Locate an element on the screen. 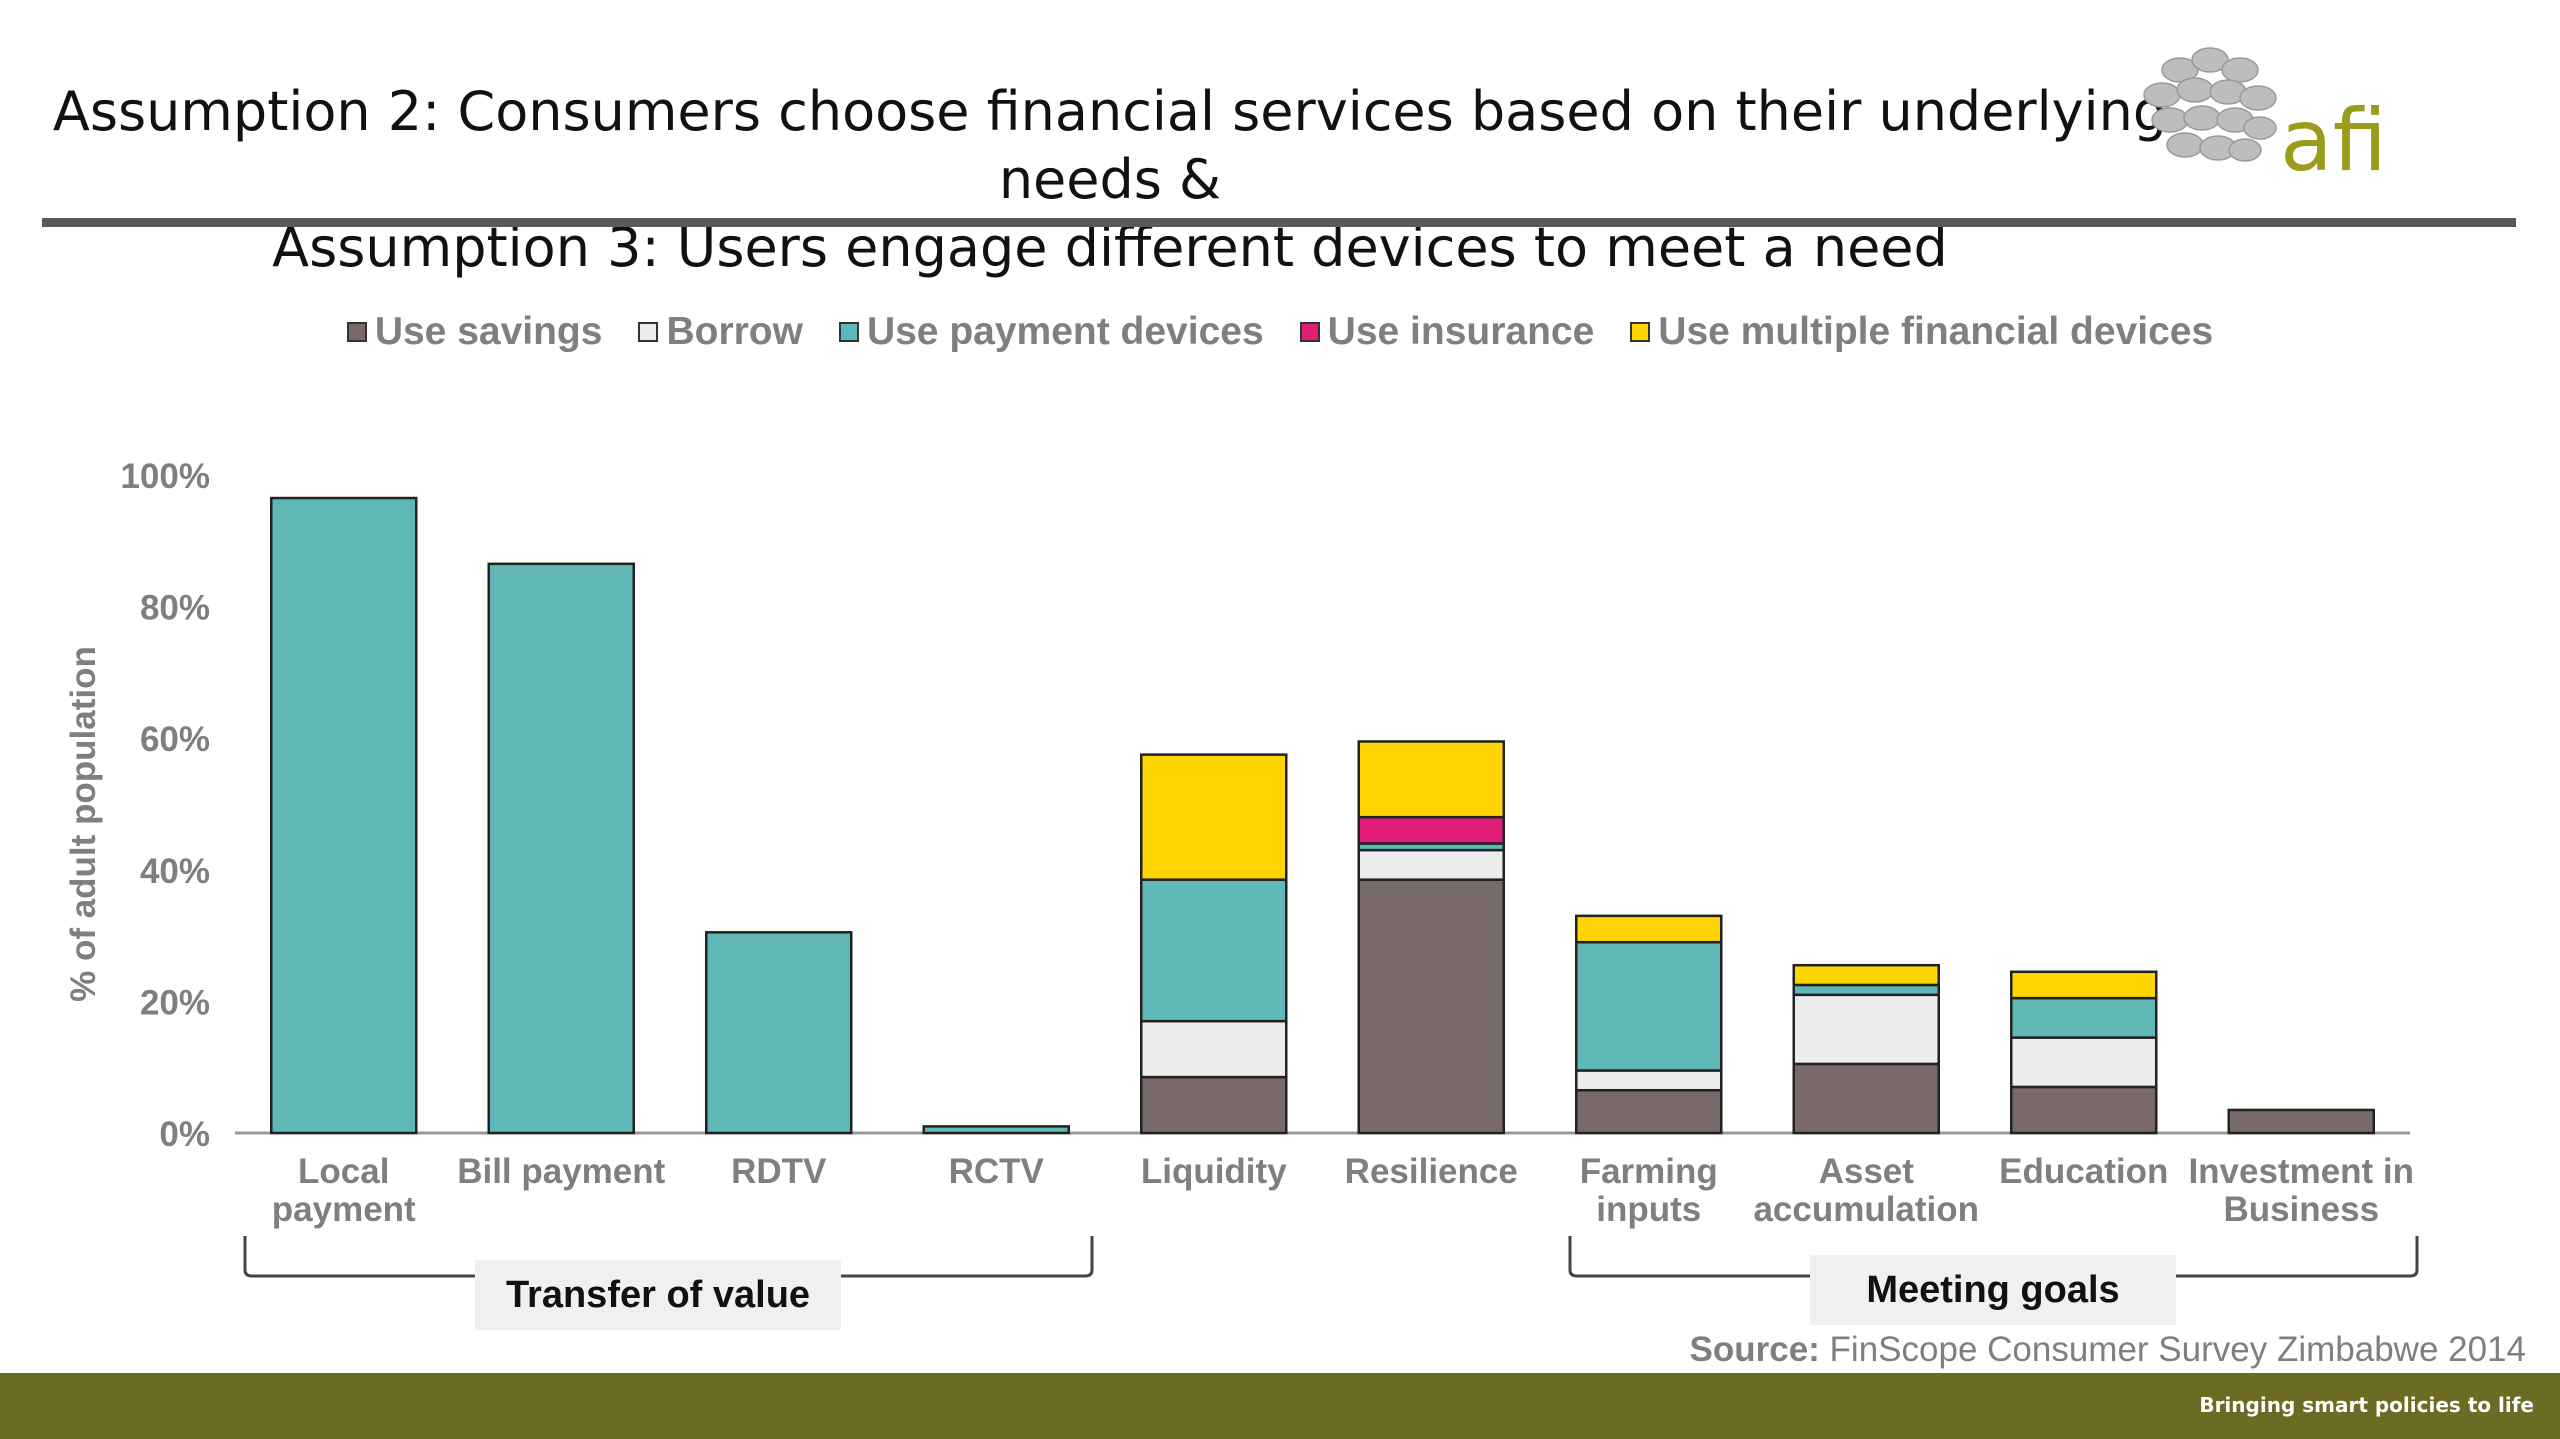  x-tick-label: Business is located at coordinates (2301, 1209).